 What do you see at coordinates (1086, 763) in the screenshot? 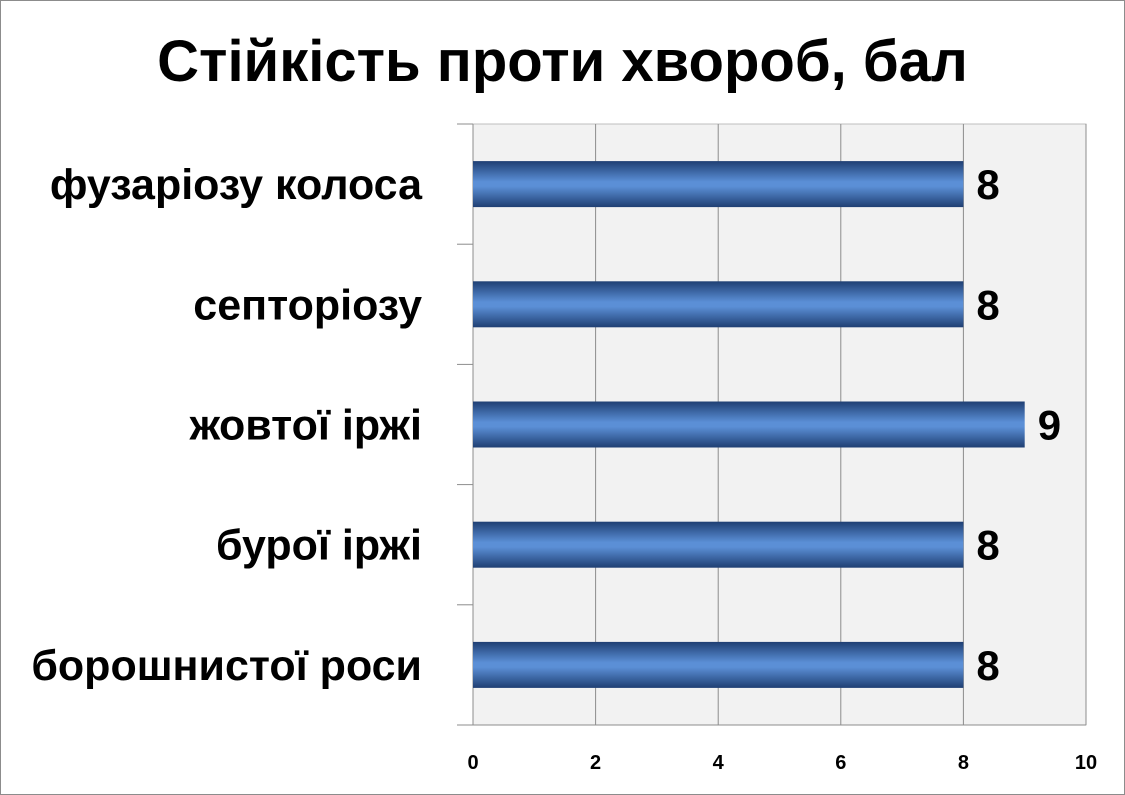
I see `x-tick-label: 10` at bounding box center [1086, 763].